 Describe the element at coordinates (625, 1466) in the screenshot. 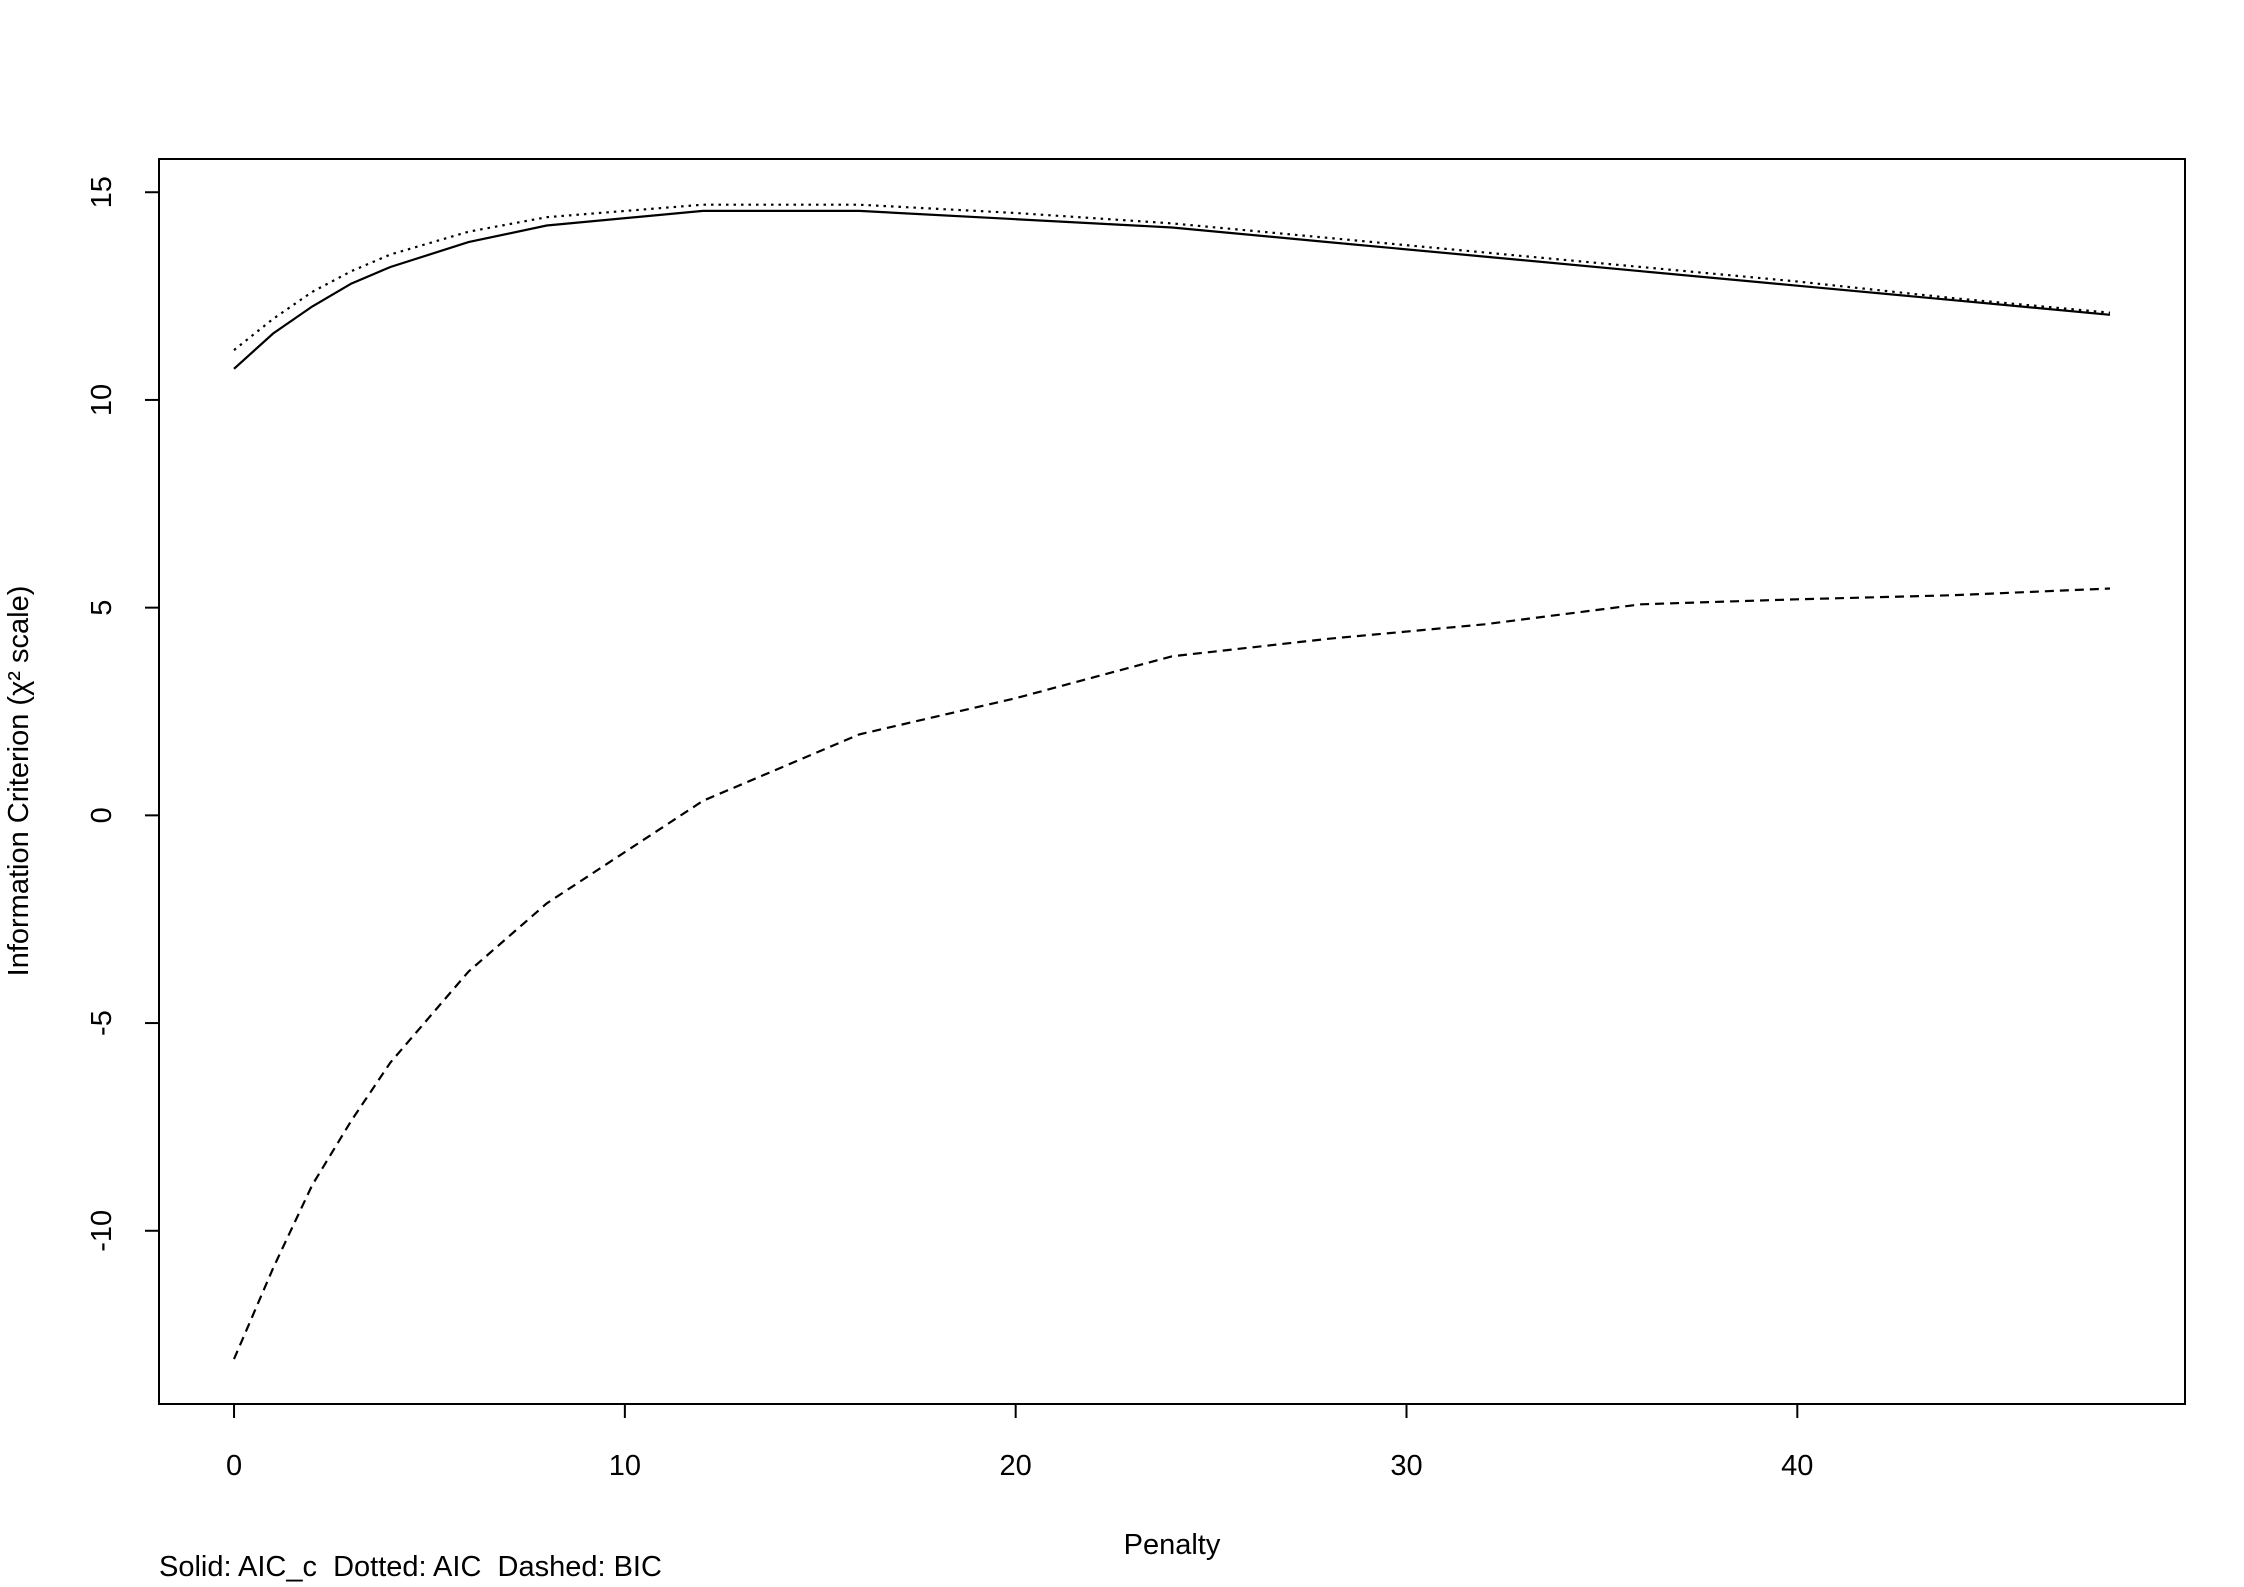

I see `x-tick-label: 10` at that location.